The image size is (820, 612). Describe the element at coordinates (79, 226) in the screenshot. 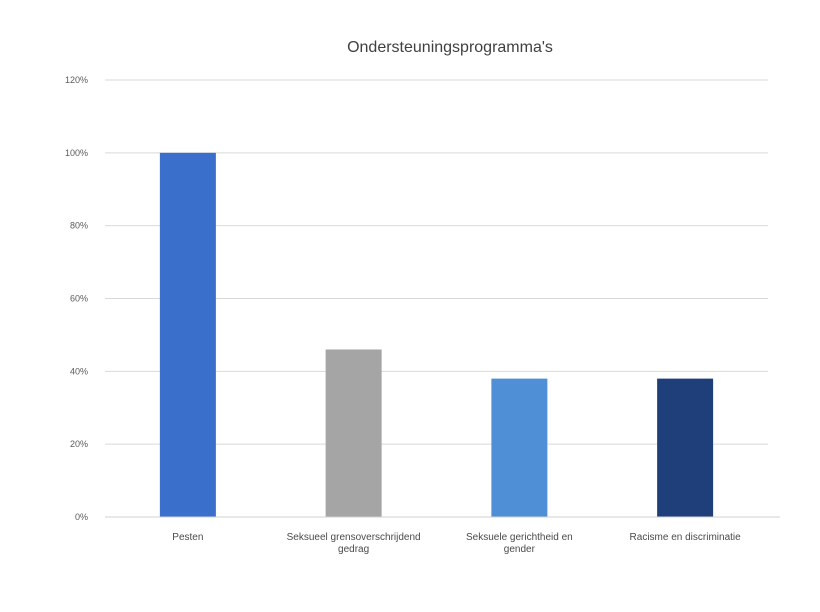

I see `y-tick-label: 80%` at that location.